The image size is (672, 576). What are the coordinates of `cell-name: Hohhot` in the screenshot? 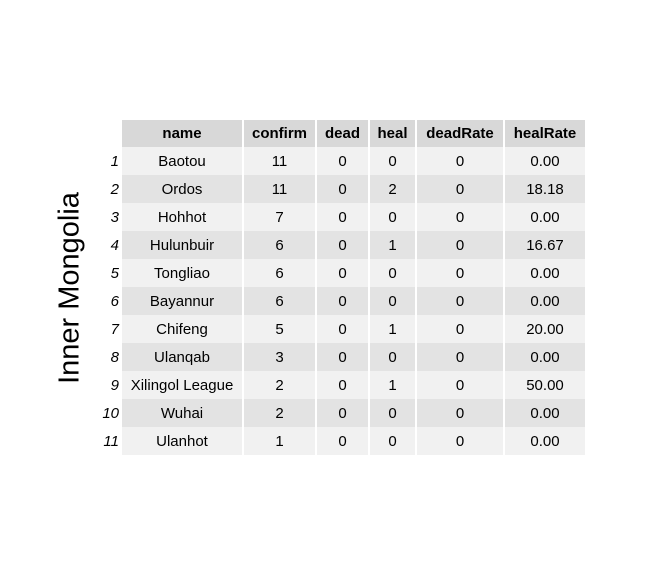 It's located at (182, 217).